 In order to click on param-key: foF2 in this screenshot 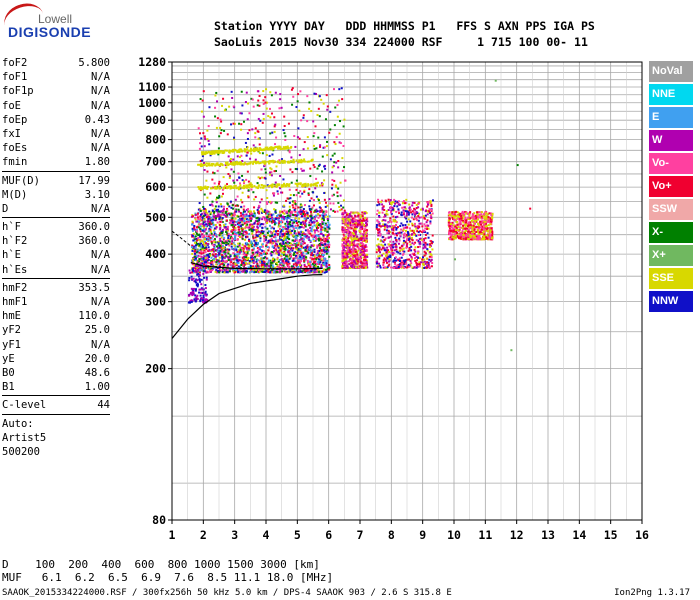, I will do `click(15, 63)`.